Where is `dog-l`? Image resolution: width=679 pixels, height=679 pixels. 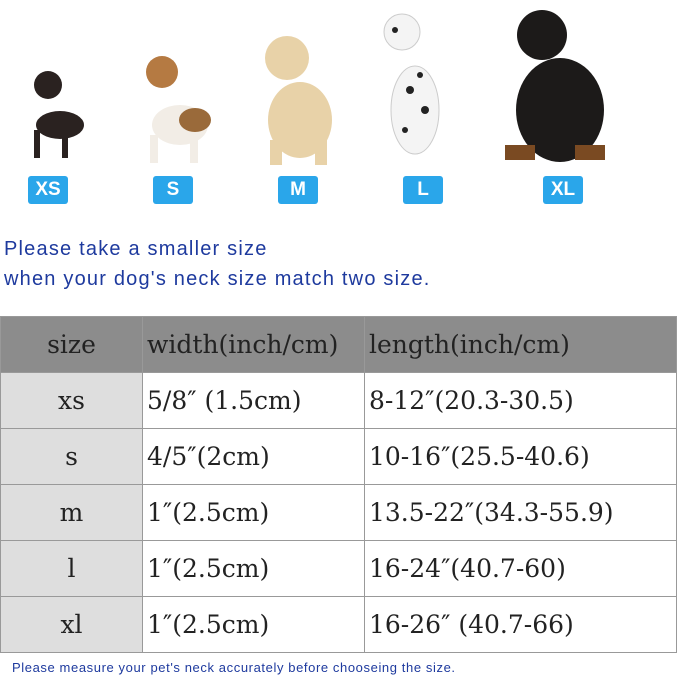 dog-l is located at coordinates (411, 84).